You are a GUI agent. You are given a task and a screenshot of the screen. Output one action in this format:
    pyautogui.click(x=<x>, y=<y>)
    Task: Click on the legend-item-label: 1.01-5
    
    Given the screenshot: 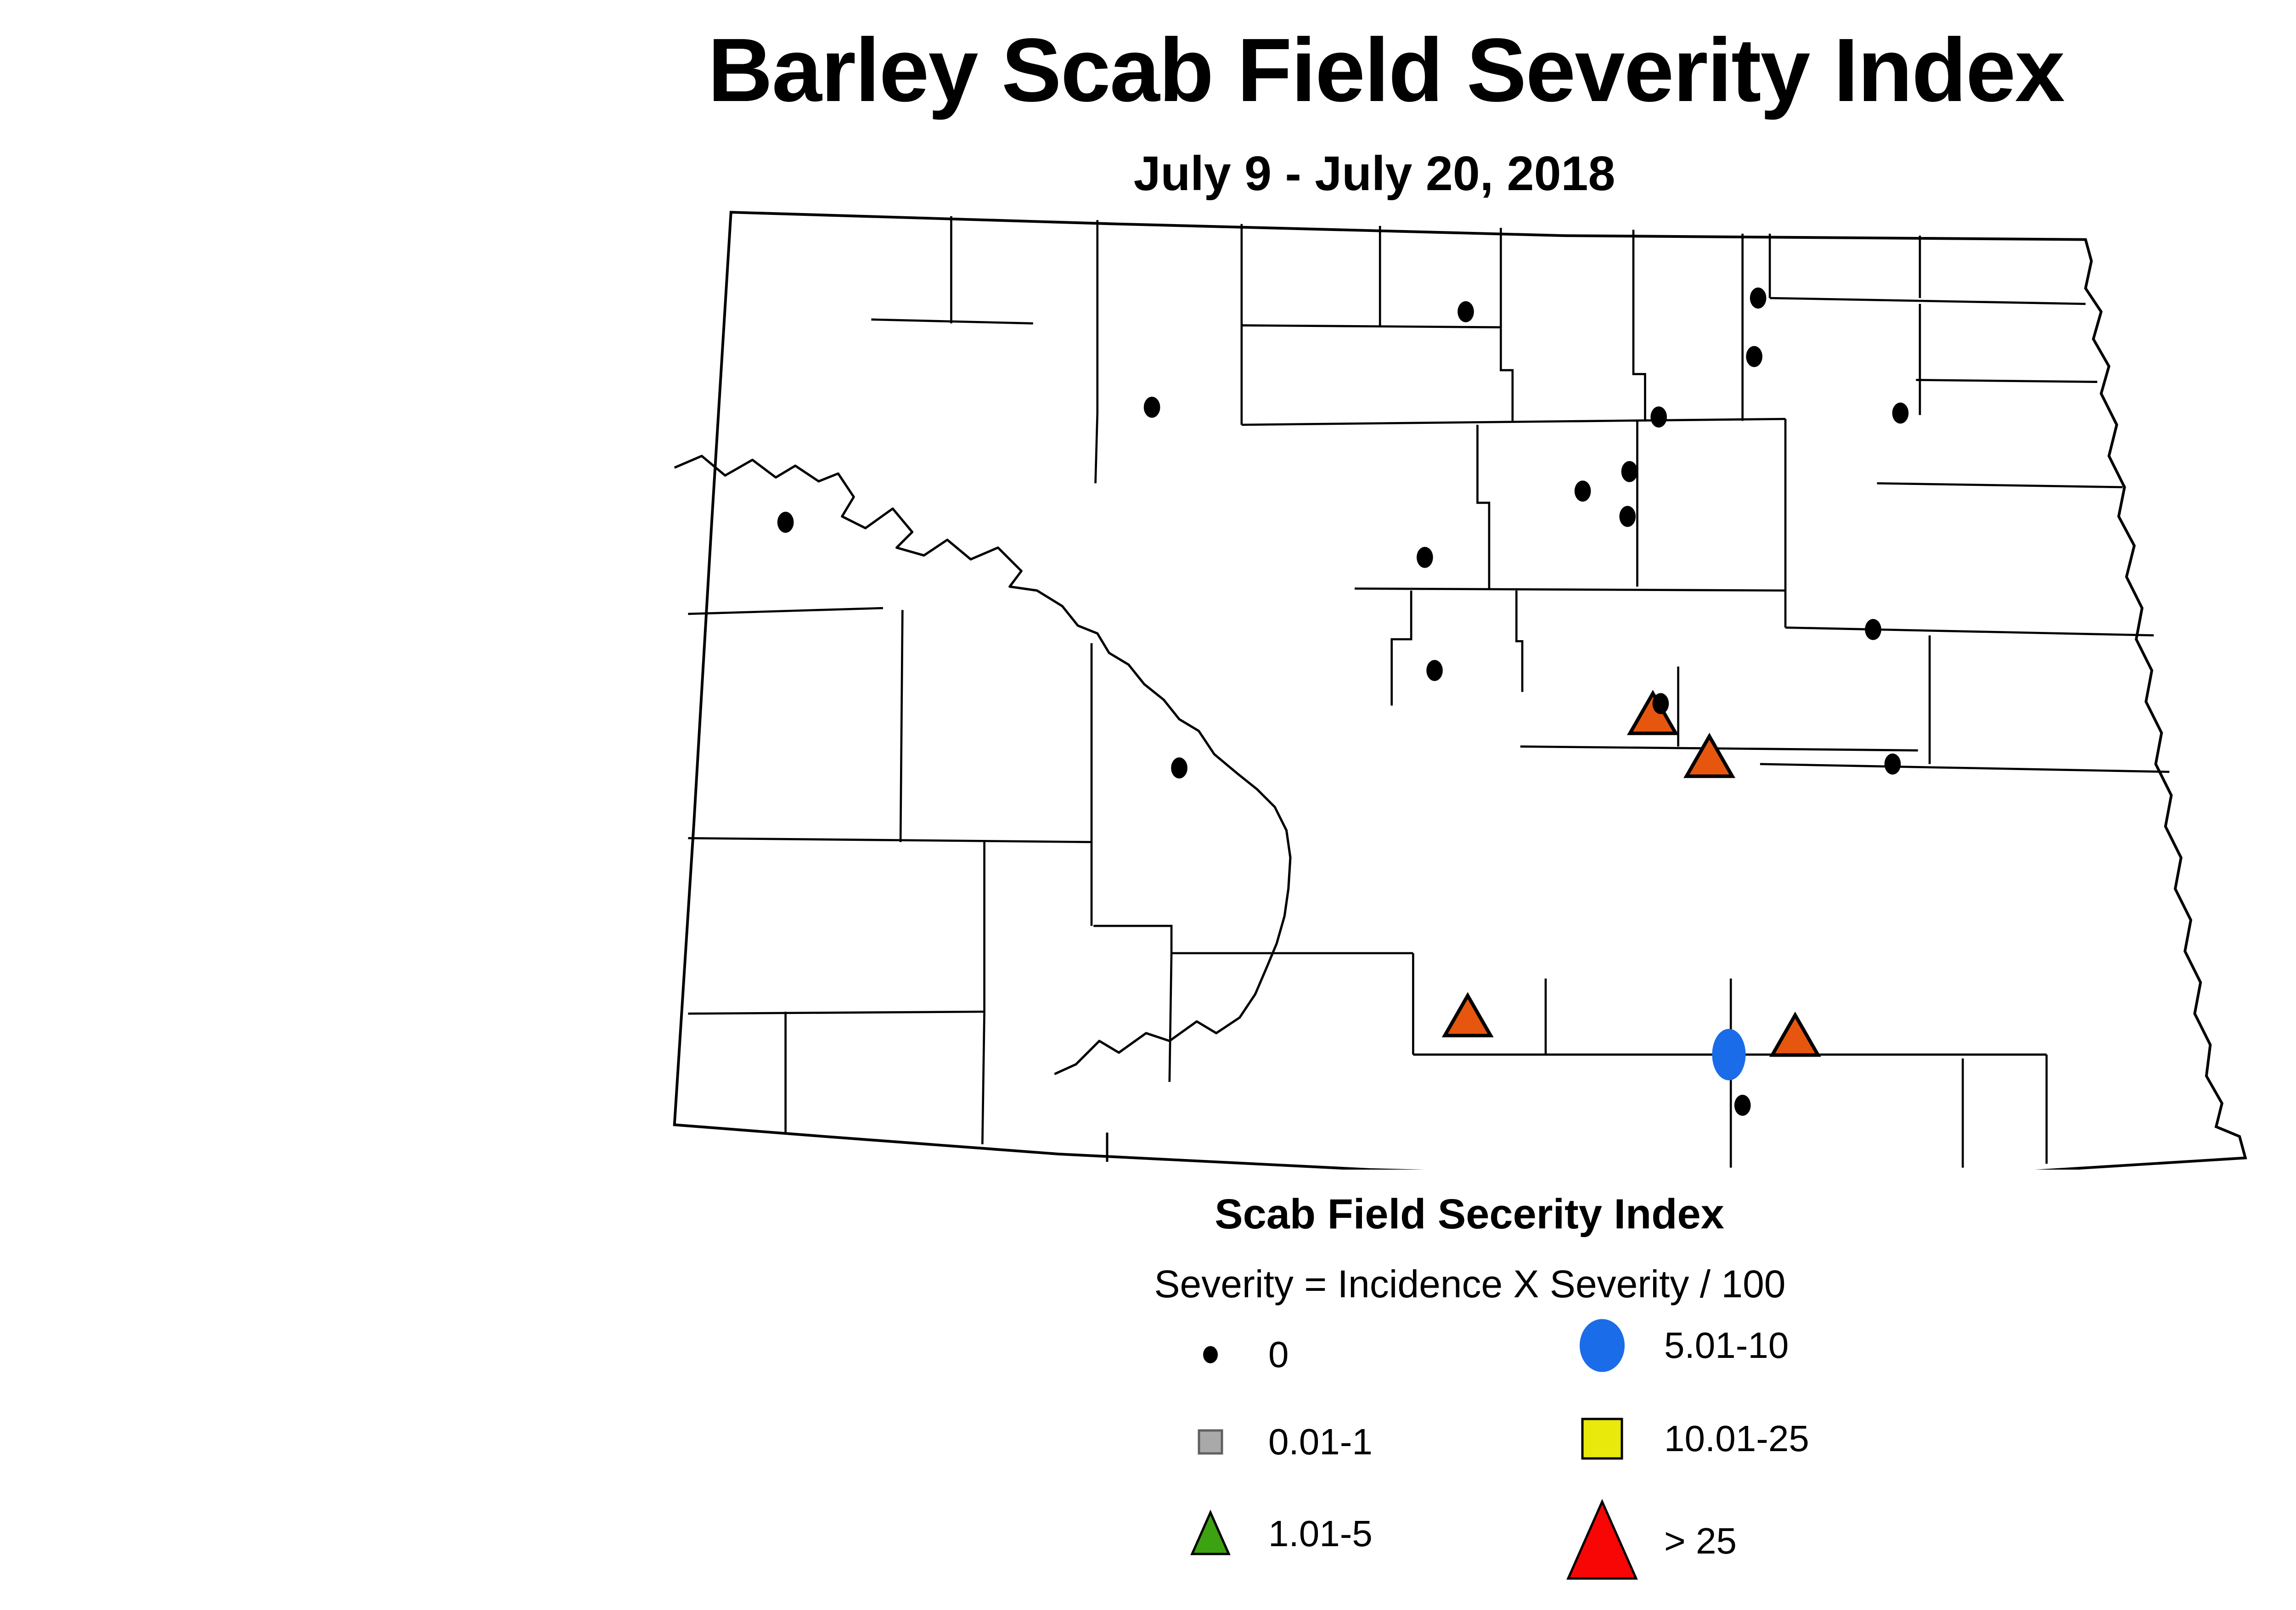 What is the action you would take?
    pyautogui.click(x=1320, y=1533)
    